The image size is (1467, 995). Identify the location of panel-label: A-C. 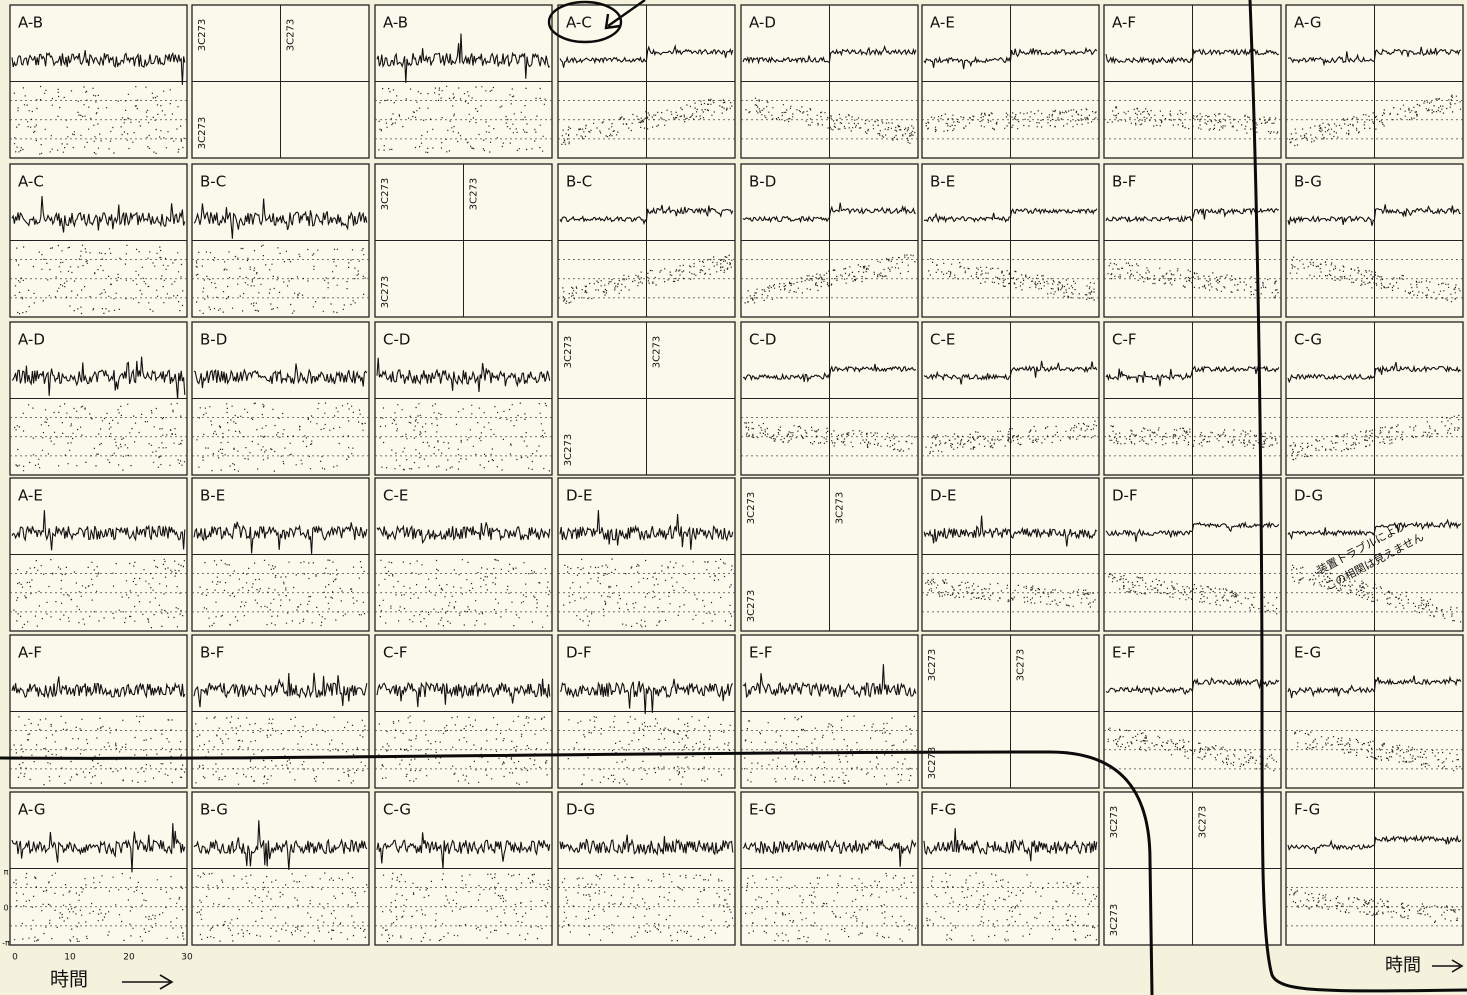
(579, 23).